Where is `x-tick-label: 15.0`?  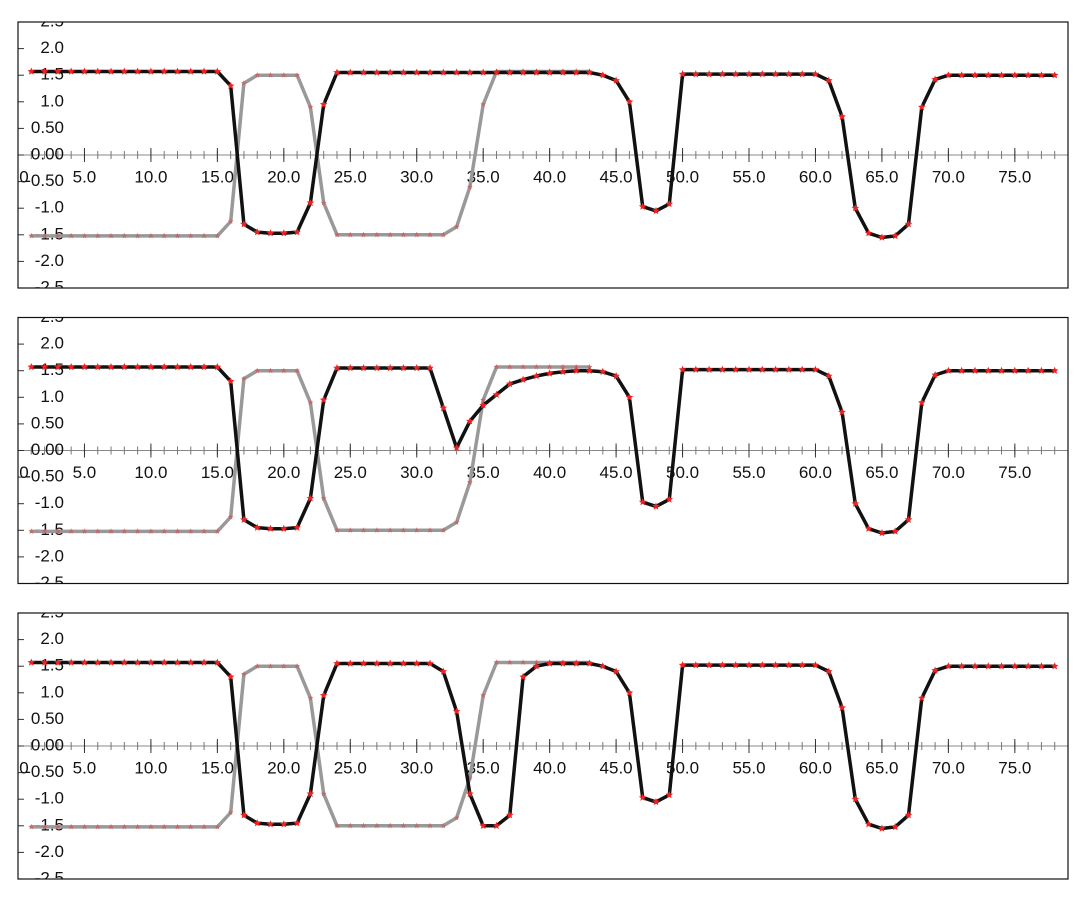
x-tick-label: 15.0 is located at coordinates (217, 176).